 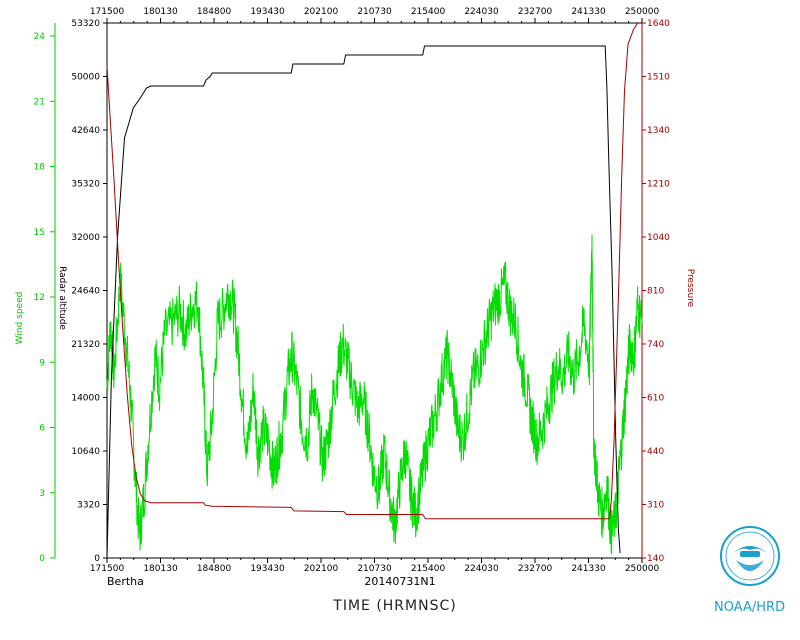 What do you see at coordinates (85, 238) in the screenshot?
I see `altitude-tick-label: 32000` at bounding box center [85, 238].